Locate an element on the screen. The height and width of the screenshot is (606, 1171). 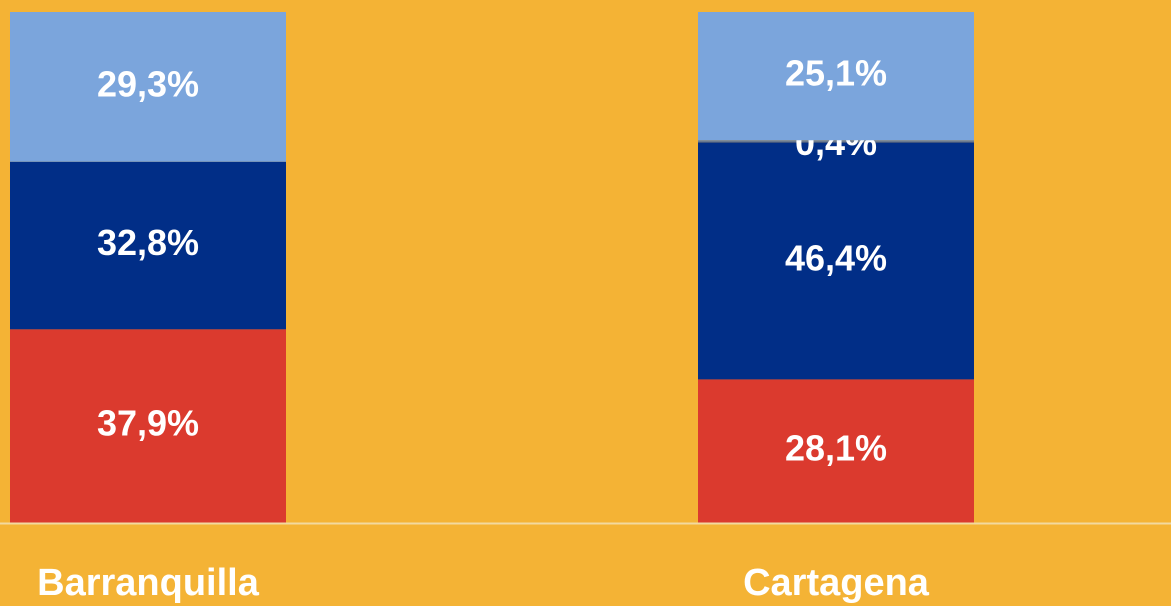
value-label: 37,9% is located at coordinates (148, 423).